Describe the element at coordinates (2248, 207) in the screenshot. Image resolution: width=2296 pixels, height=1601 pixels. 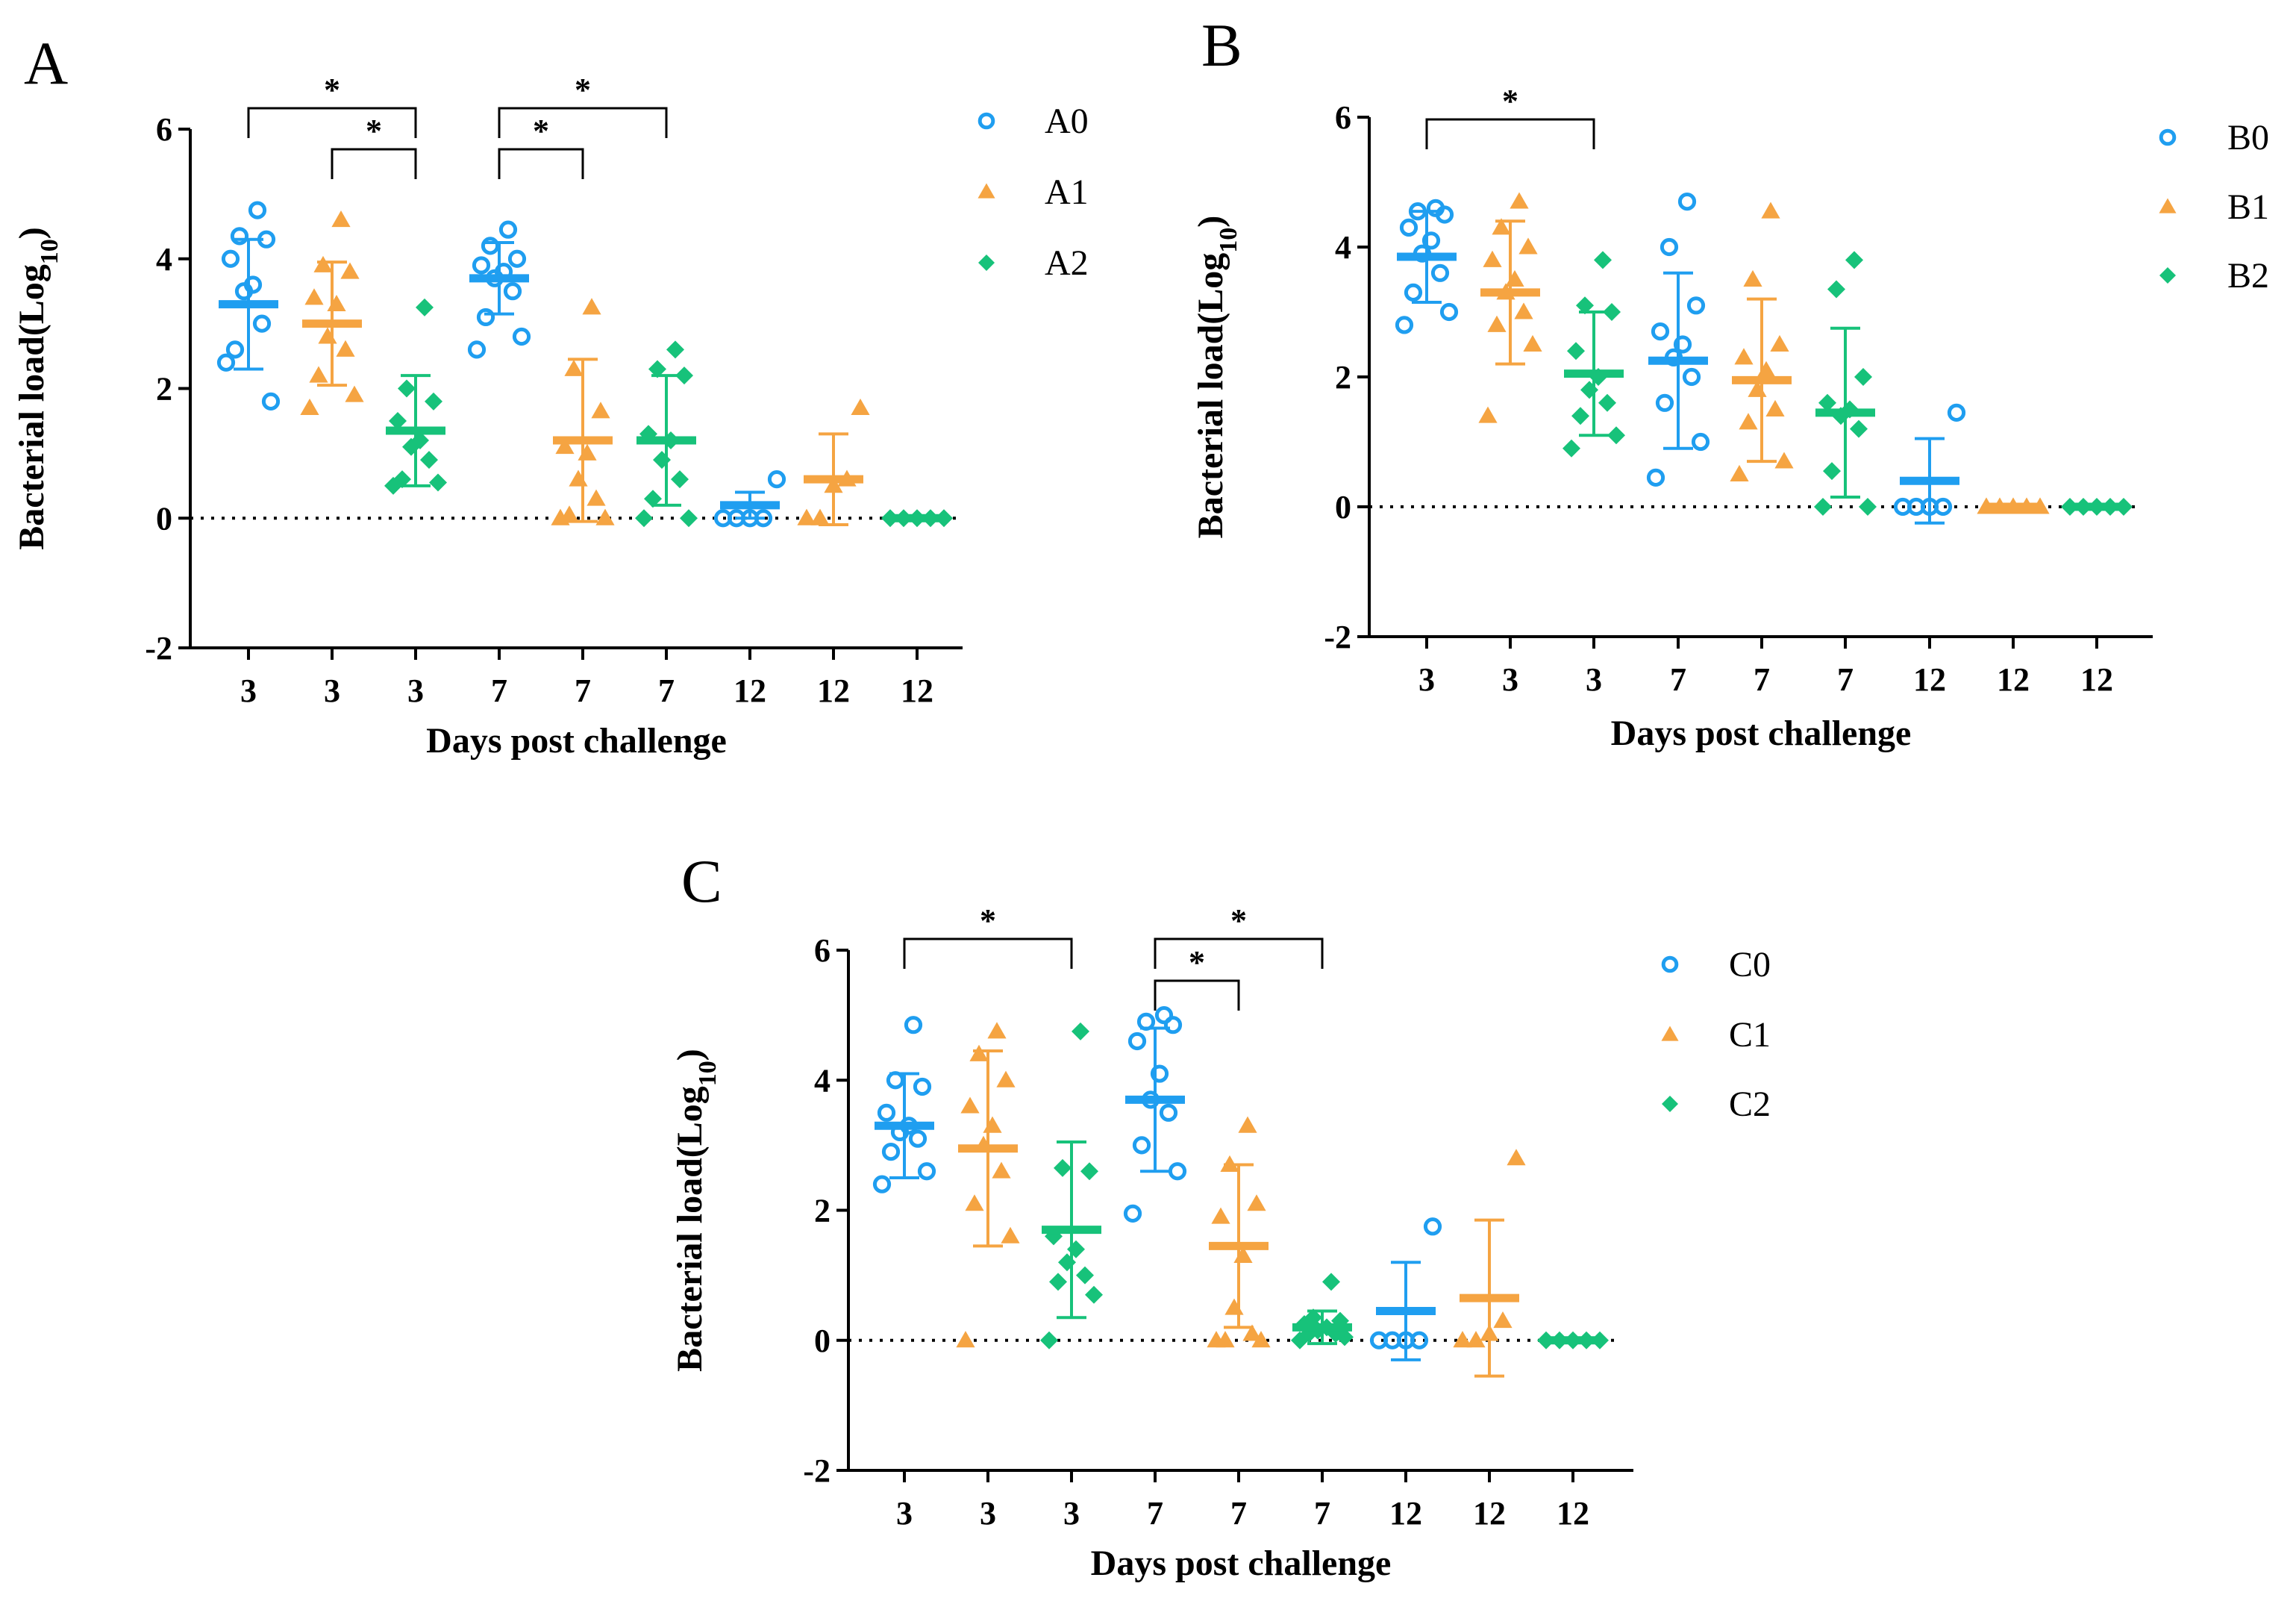
I see `legend-label: B1` at that location.